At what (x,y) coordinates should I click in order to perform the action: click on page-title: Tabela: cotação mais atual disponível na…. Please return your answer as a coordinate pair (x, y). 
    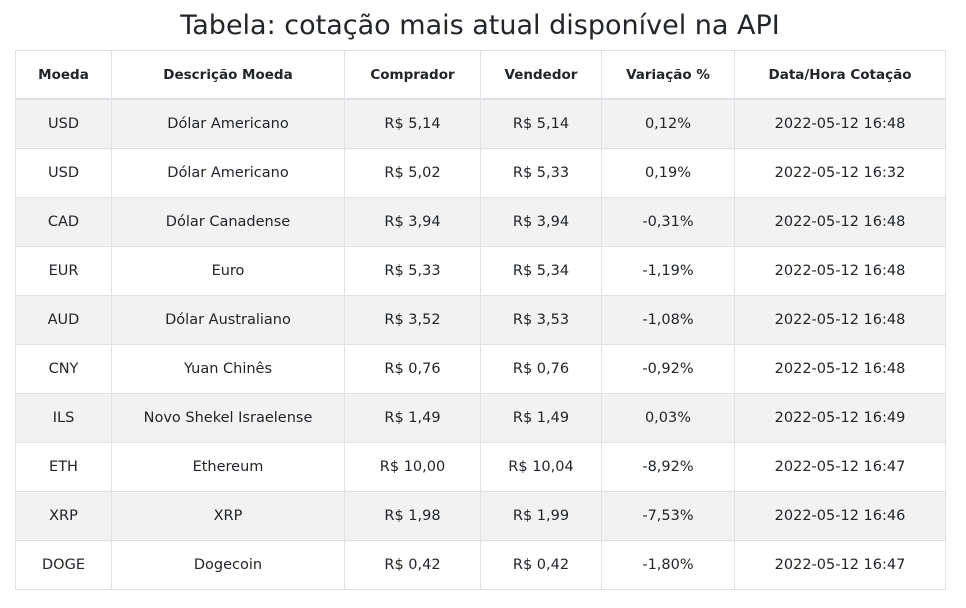
    Looking at the image, I should click on (480, 25).